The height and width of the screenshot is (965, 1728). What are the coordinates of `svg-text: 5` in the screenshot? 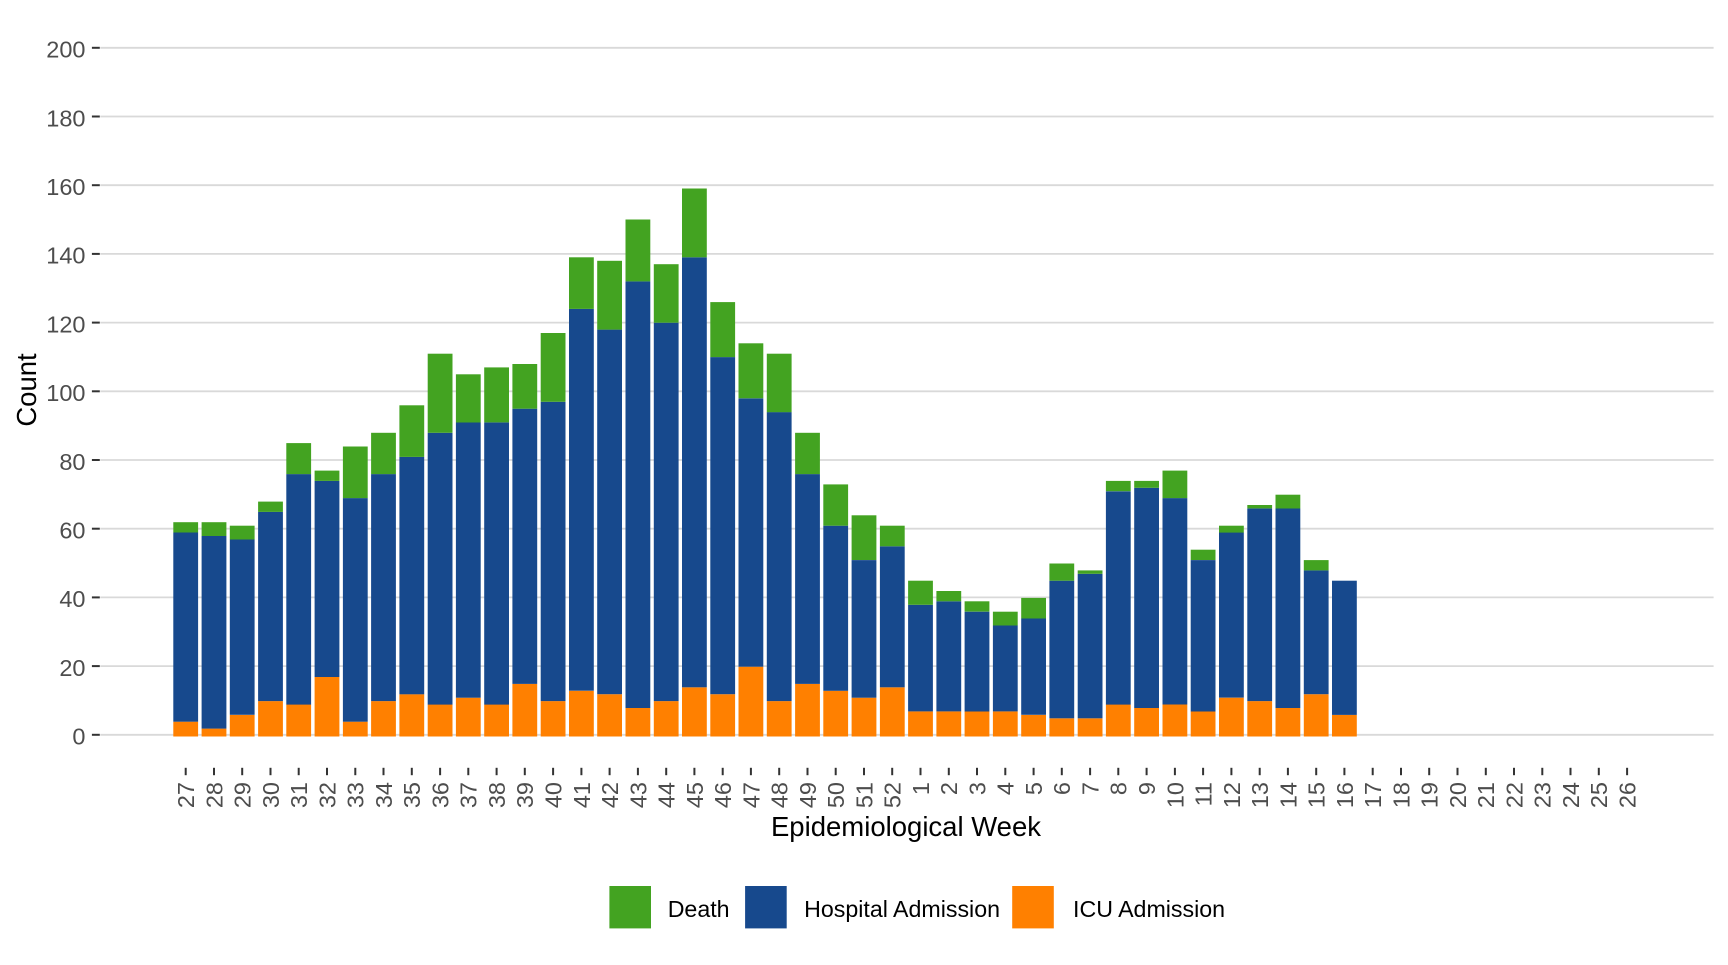 It's located at (1034, 788).